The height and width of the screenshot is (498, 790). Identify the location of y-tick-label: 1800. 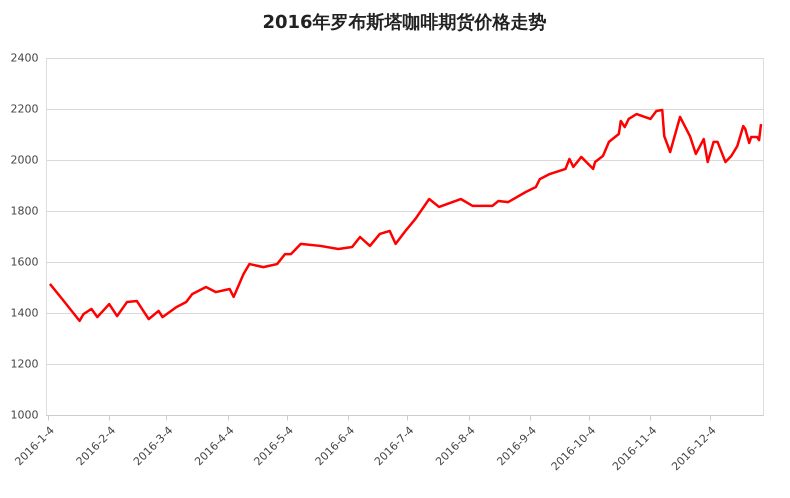
(24, 211).